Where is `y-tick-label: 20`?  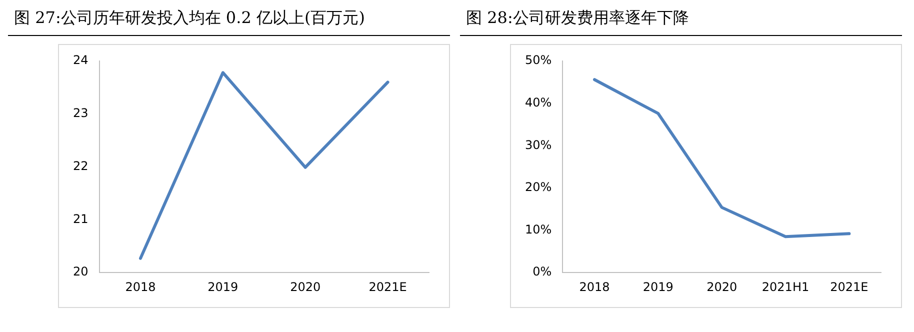
y-tick-label: 20 is located at coordinates (80, 271).